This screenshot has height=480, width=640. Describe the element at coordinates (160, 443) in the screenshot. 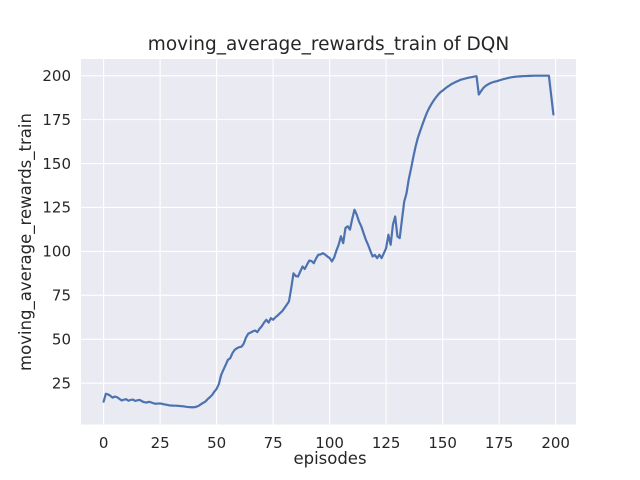

I see `x-tick-label: 25` at that location.